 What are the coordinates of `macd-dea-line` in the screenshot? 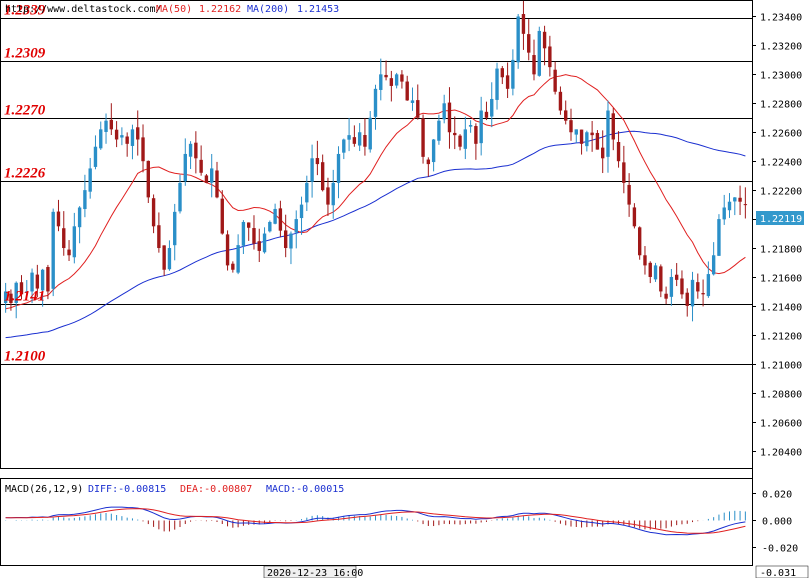 It's located at (375, 521).